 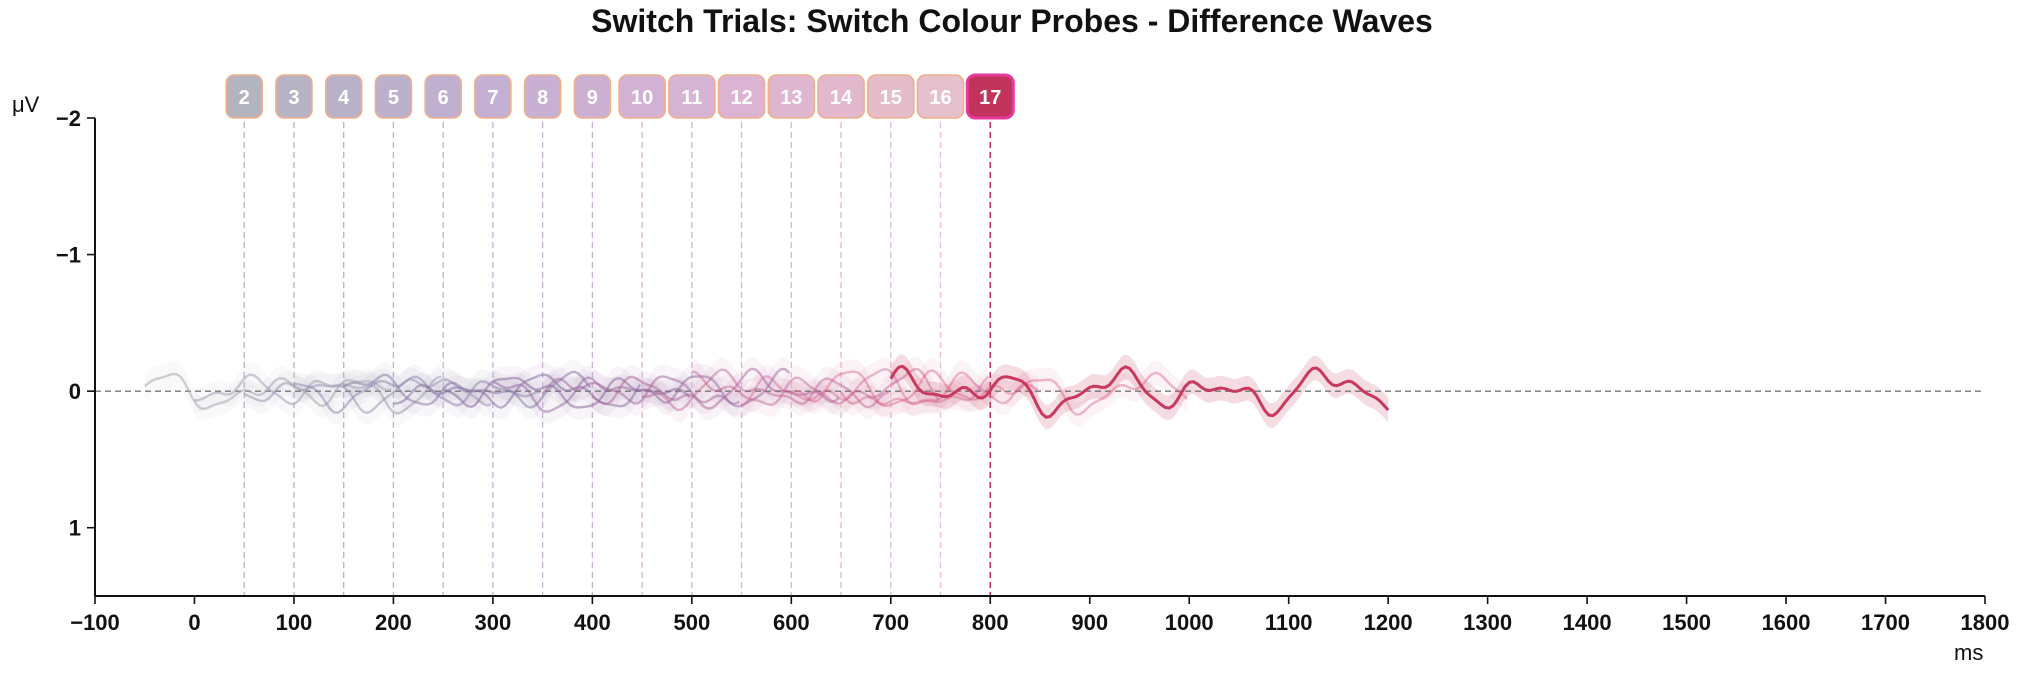 I want to click on probe-badge: 13, so click(x=791, y=96).